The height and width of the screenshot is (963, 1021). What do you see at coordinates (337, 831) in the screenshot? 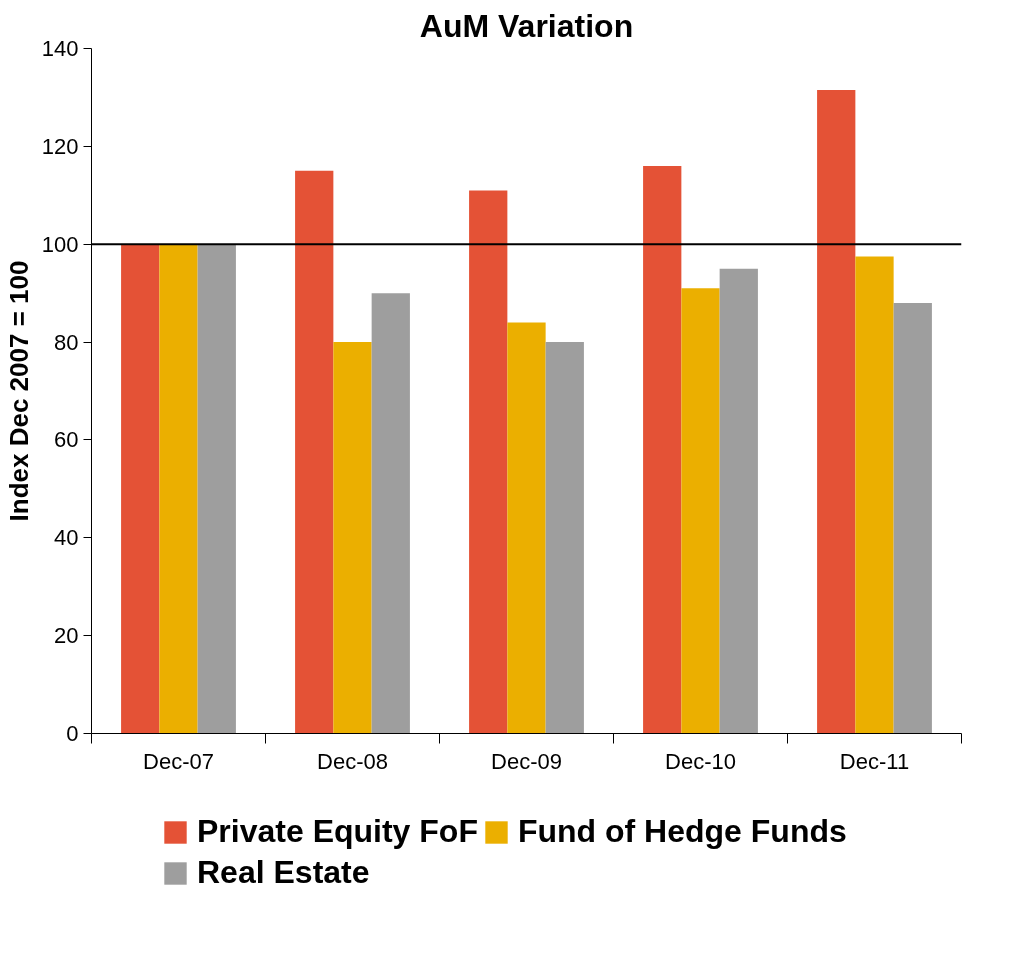
I see `legend-label: Private Equity FoF` at bounding box center [337, 831].